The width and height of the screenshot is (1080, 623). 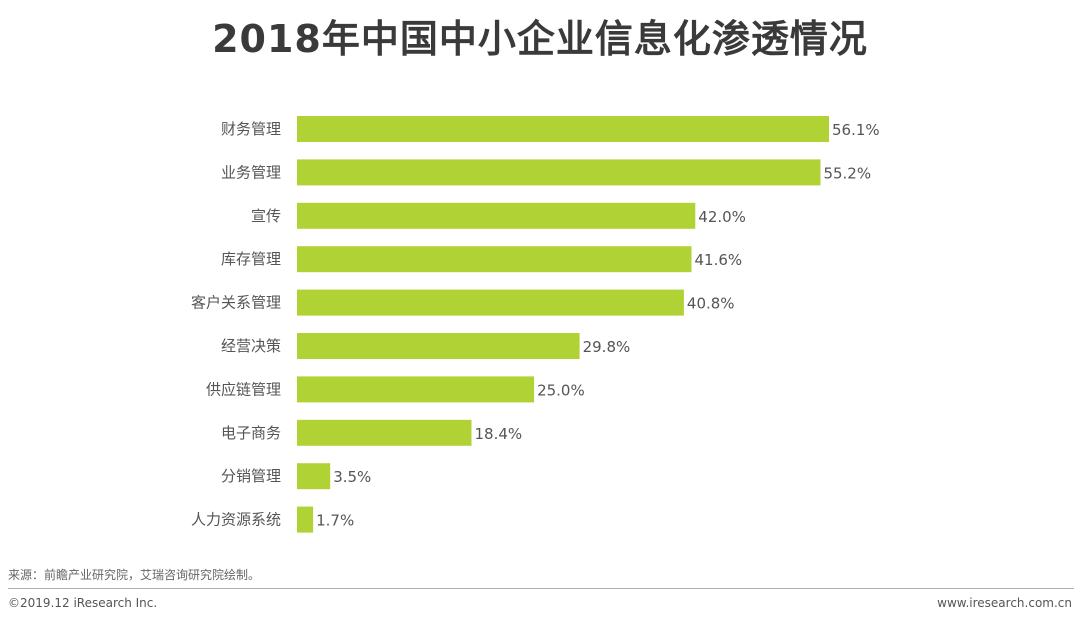 I want to click on category-label: 业务管理, so click(x=251, y=172).